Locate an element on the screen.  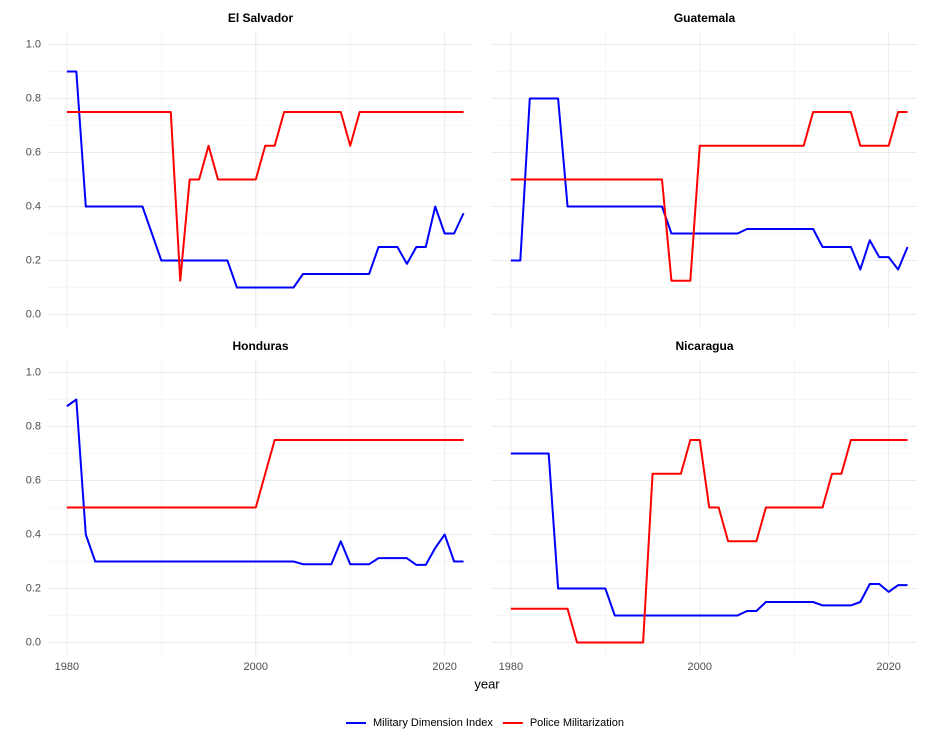
legend-label: Police Militarization is located at coordinates (577, 723).